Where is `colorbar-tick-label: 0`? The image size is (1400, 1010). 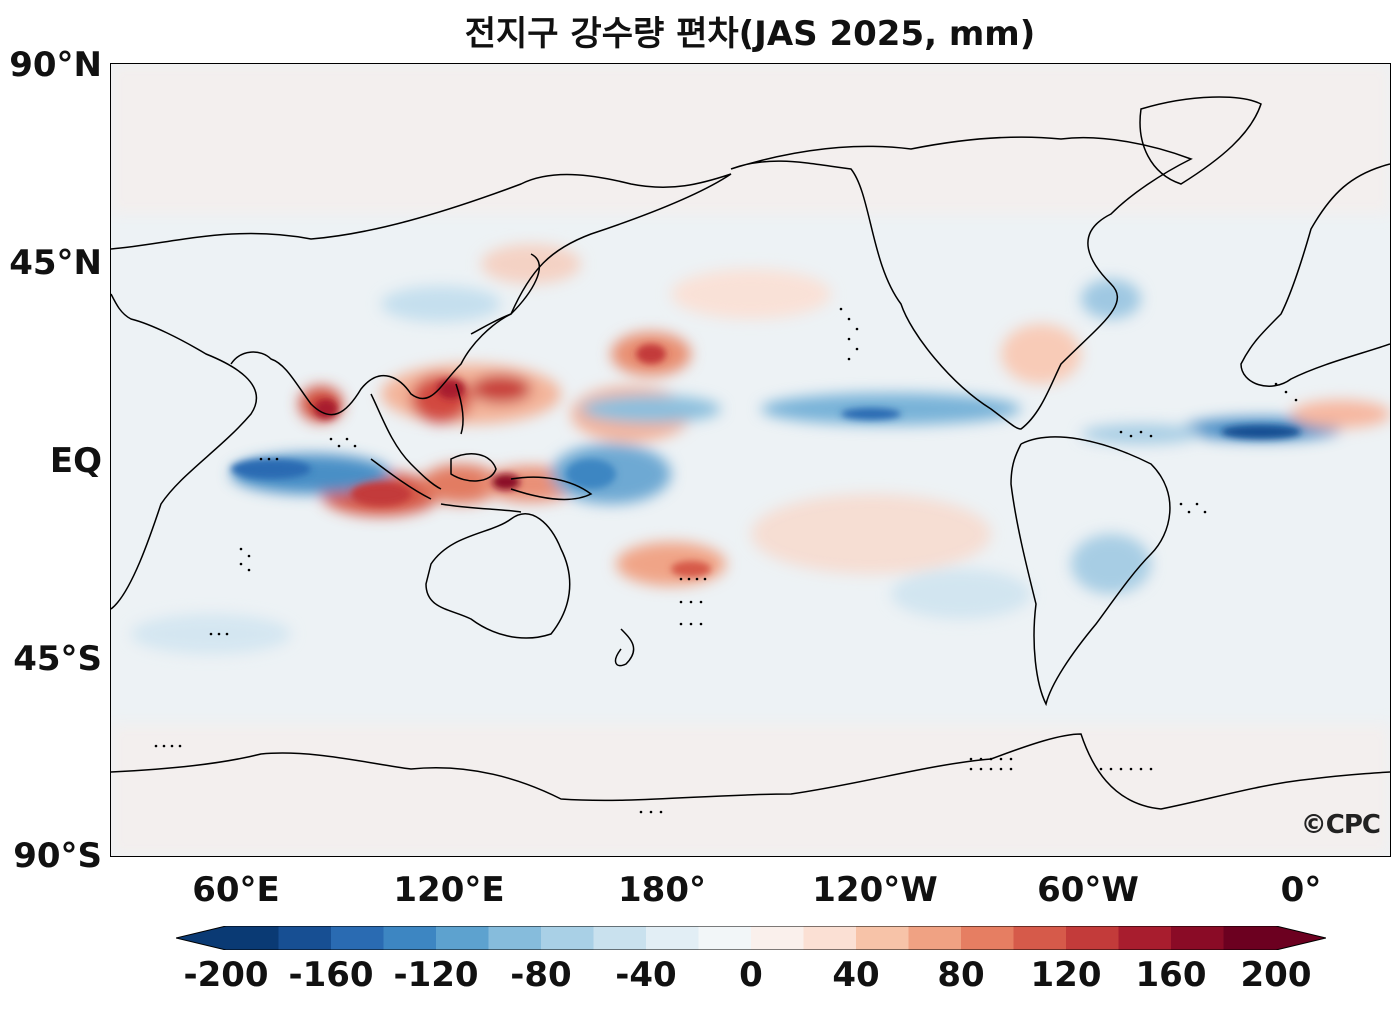
colorbar-tick-label: 0 is located at coordinates (751, 975).